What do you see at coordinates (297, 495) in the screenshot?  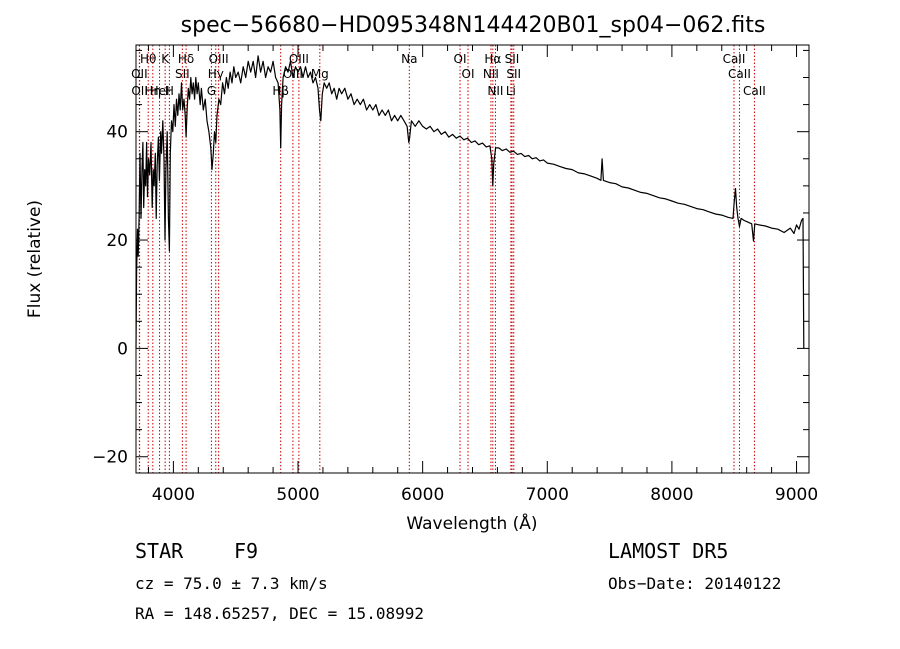 I see `x-tick-label: 5000` at bounding box center [297, 495].